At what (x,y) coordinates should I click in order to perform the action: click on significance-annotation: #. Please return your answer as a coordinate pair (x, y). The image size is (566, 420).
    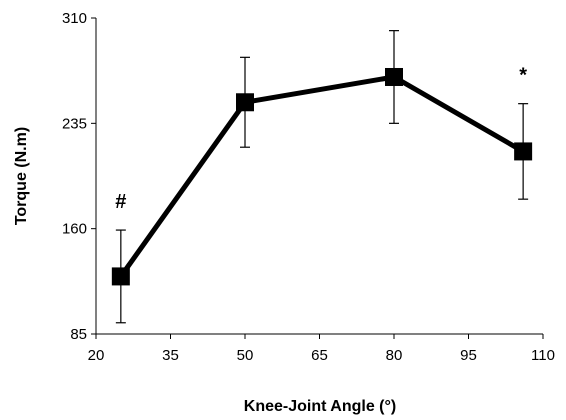
    Looking at the image, I should click on (120, 202).